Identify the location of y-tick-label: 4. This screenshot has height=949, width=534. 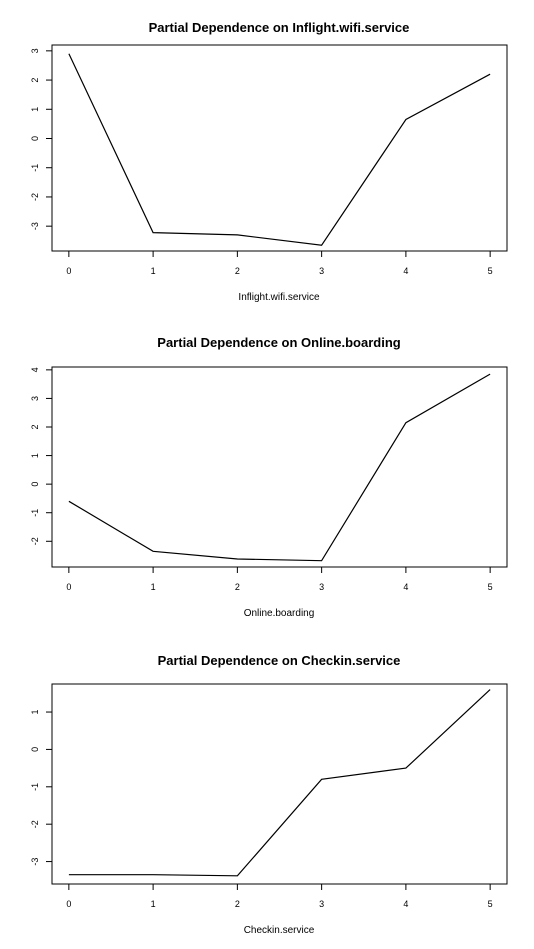
(35, 369).